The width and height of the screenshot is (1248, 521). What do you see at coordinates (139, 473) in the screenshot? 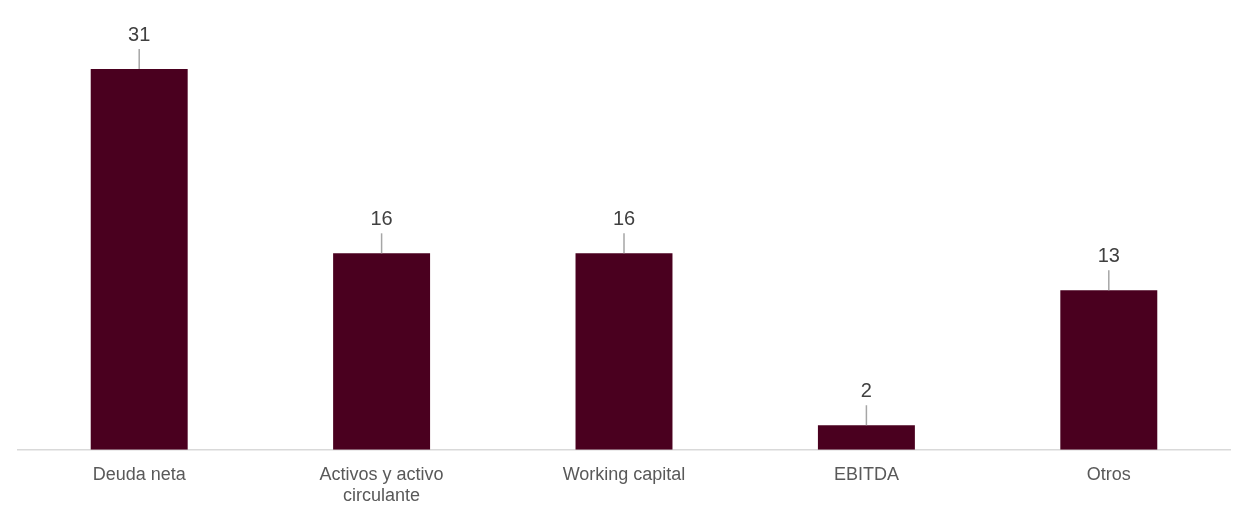
I see `x-tick-label: Deuda neta` at bounding box center [139, 473].